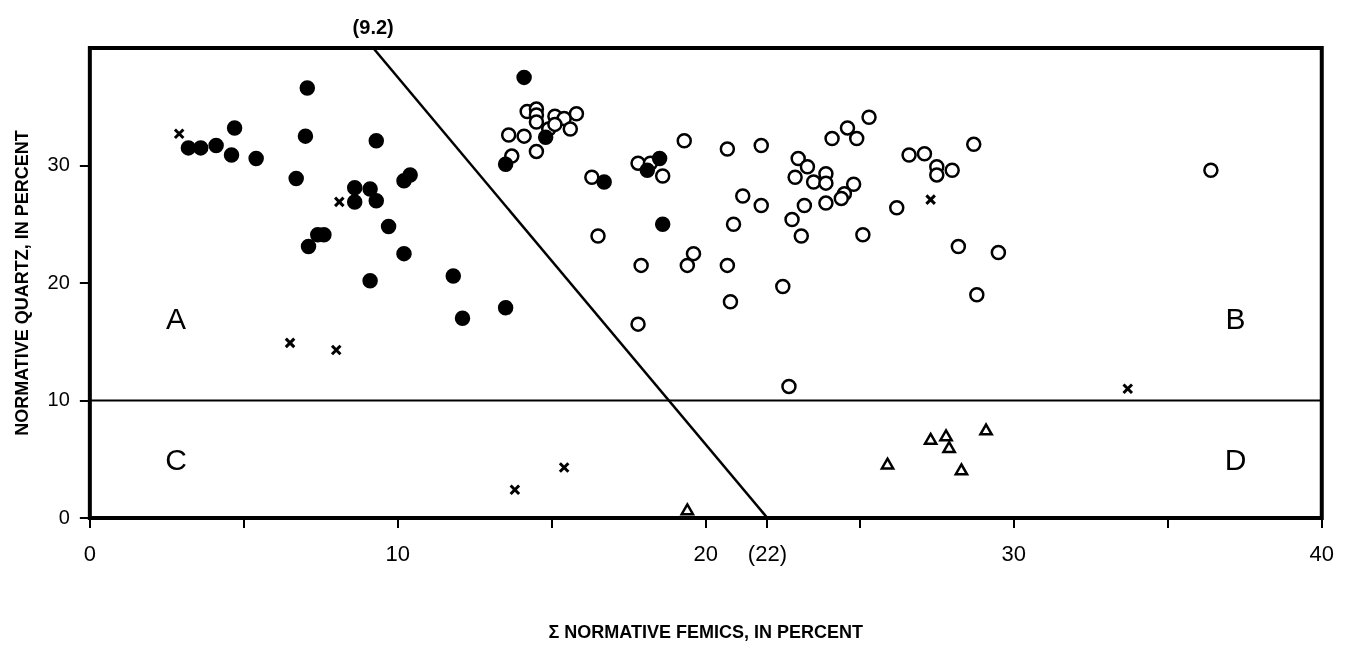 This screenshot has width=1362, height=662. I want to click on x-tick-label: 20, so click(706, 554).